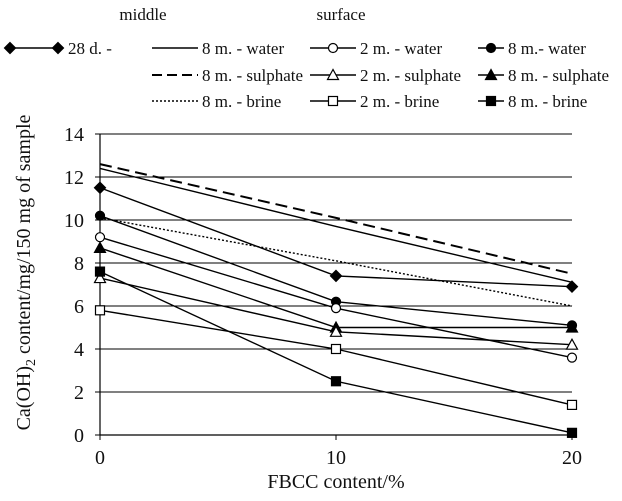  Describe the element at coordinates (24, 236) in the screenshot. I see `y-axis-label-rest: content/mg/150 mg of sample` at that location.